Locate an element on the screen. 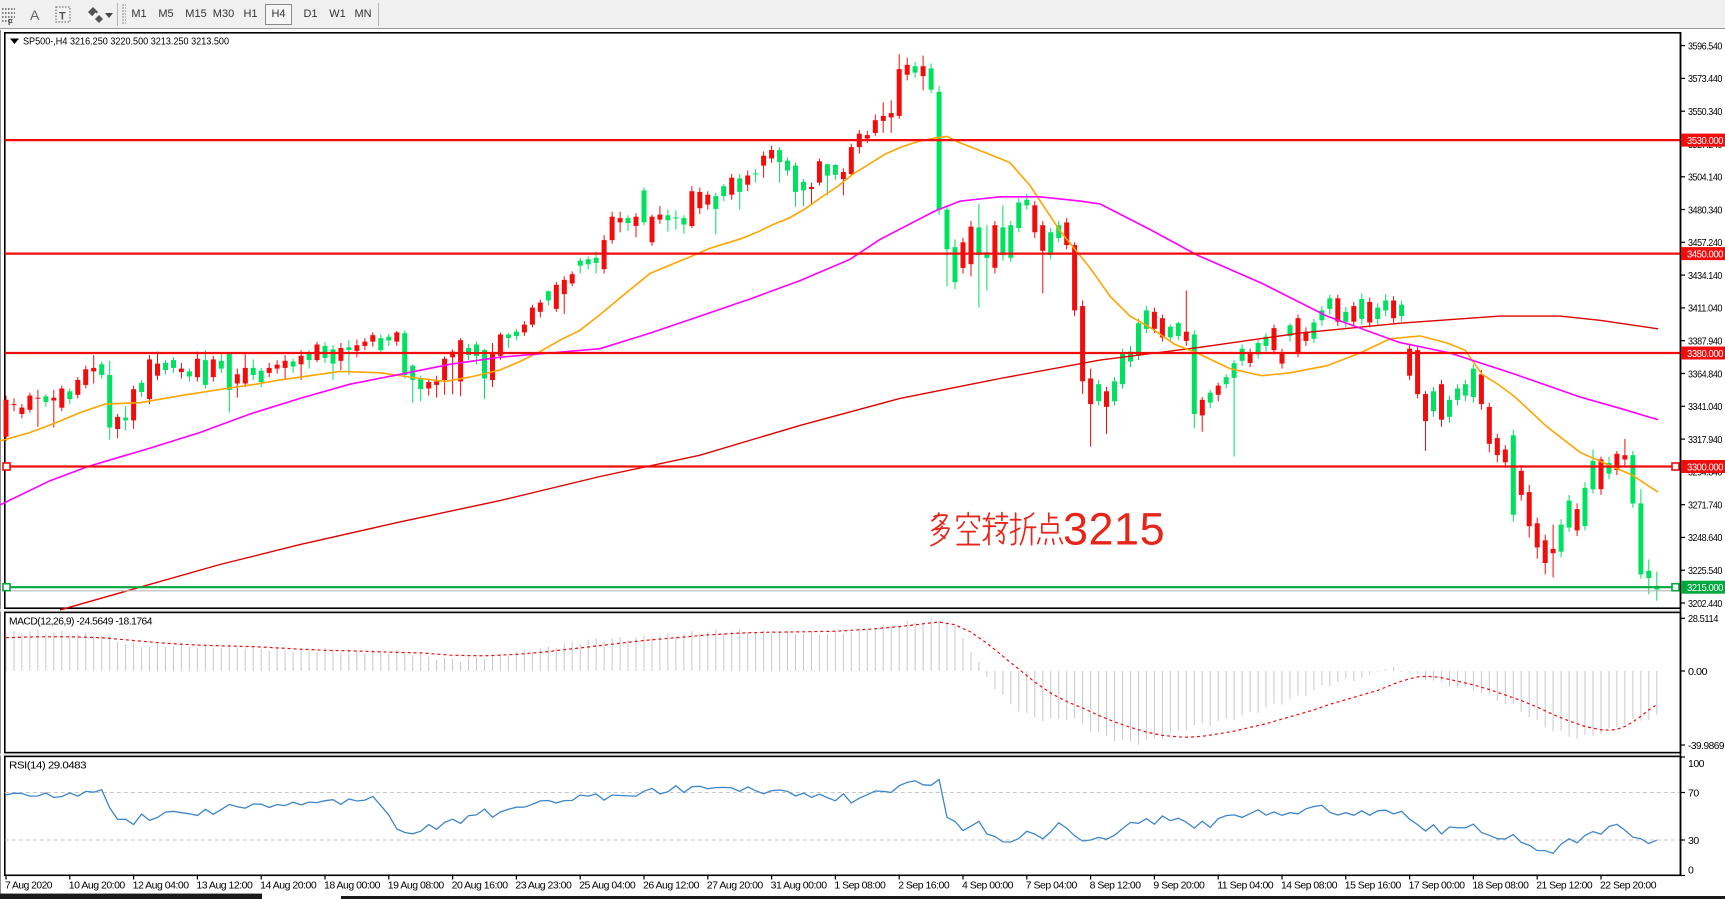 This screenshot has height=899, width=1725. svg-text: 11 Sep 04:00 is located at coordinates (1245, 886).